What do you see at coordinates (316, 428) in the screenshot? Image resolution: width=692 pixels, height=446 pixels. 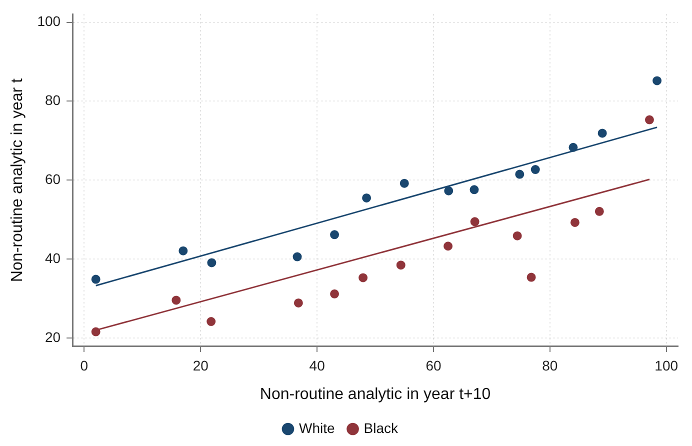 I see `legend-label: White` at bounding box center [316, 428].